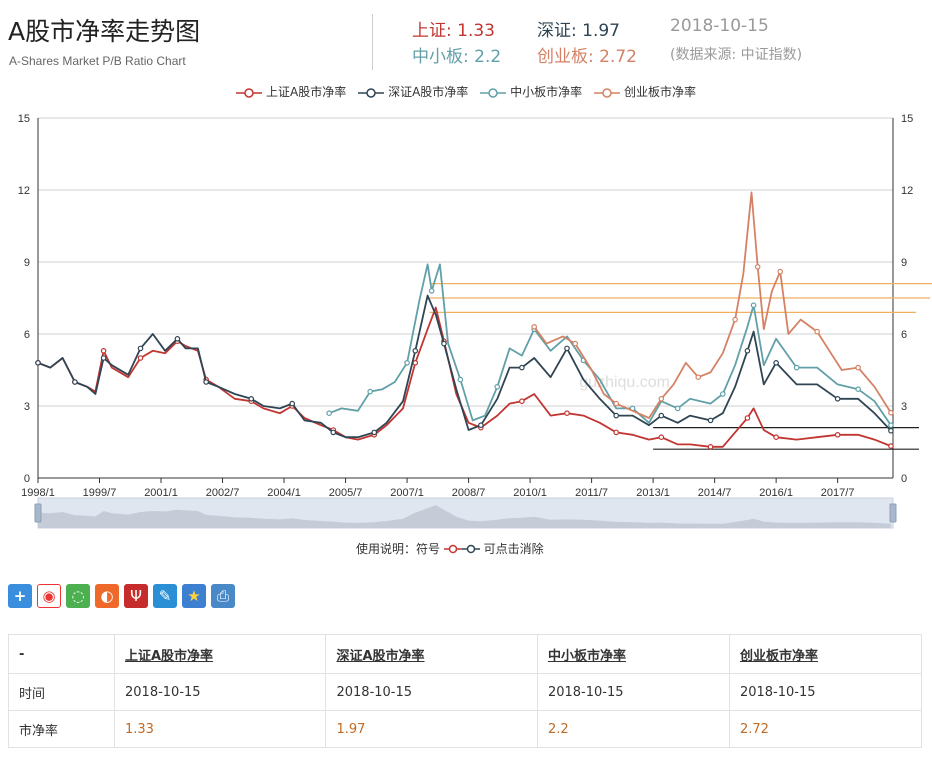  What do you see at coordinates (104, 31) in the screenshot?
I see `page-title: A股市净率走势图` at bounding box center [104, 31].